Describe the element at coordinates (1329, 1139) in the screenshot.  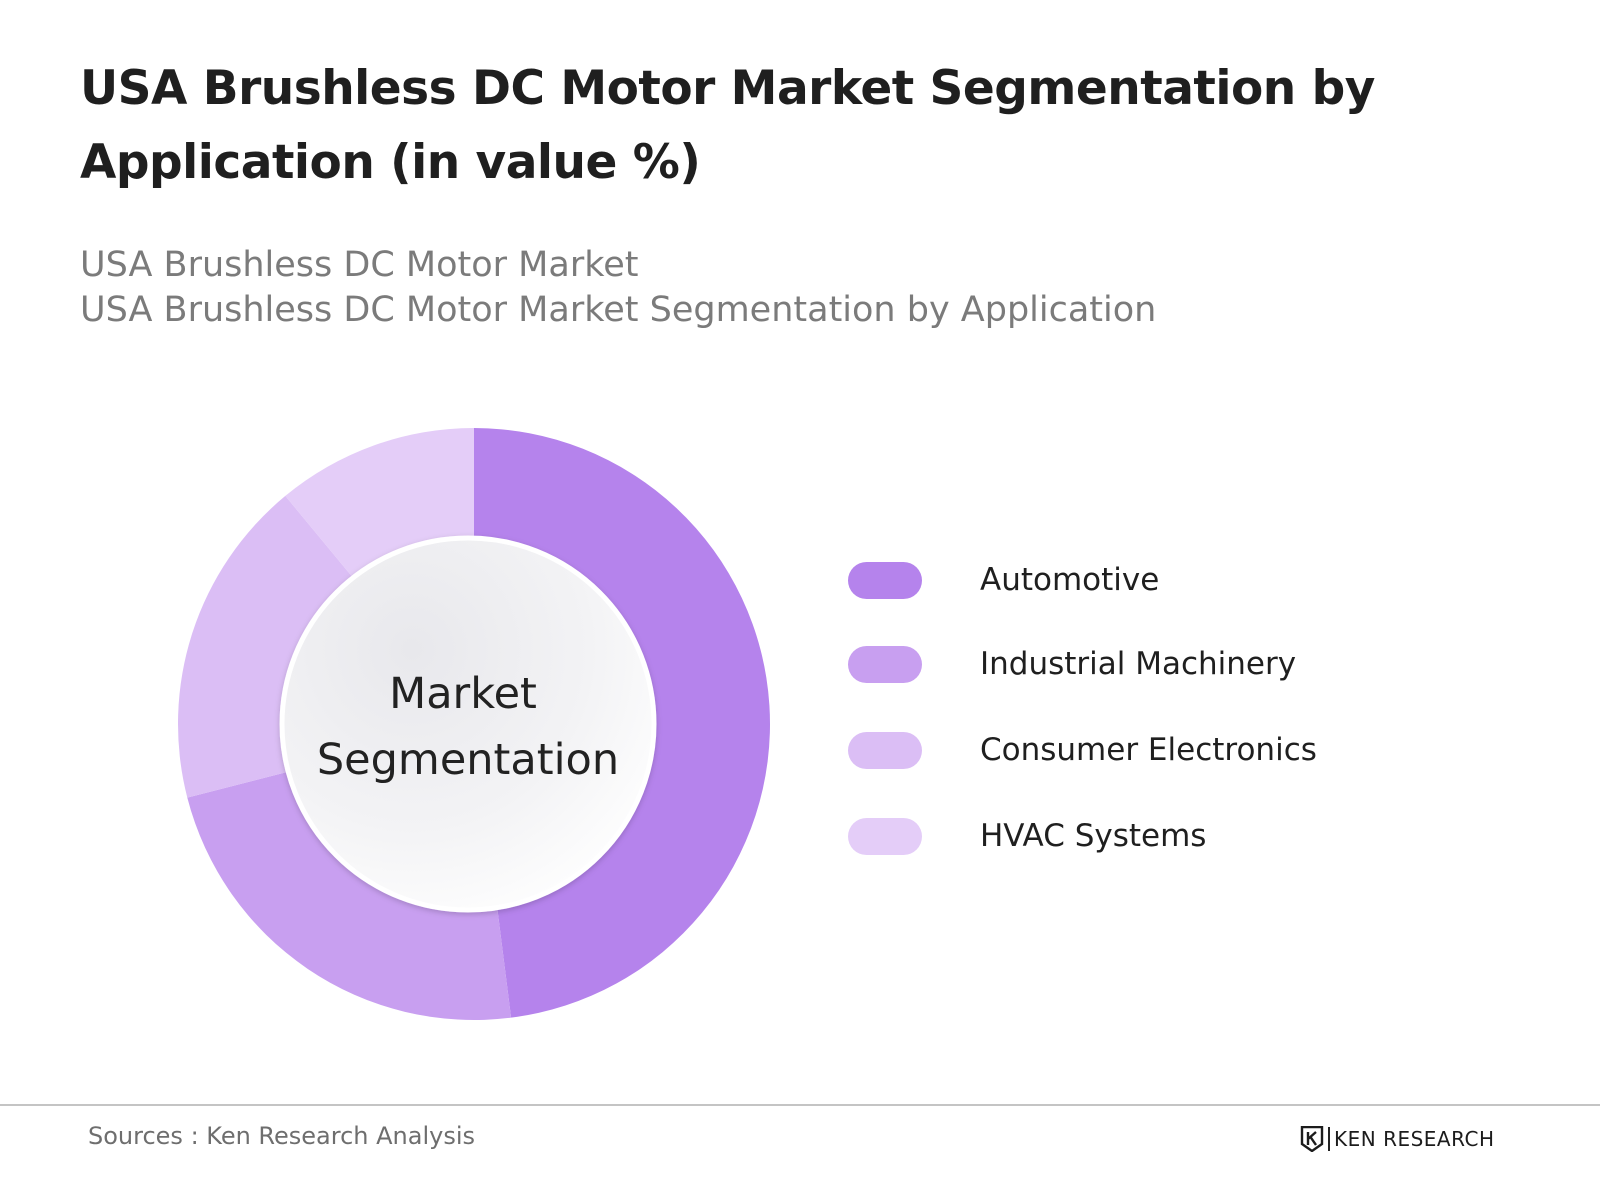
I see `logo-separator` at that location.